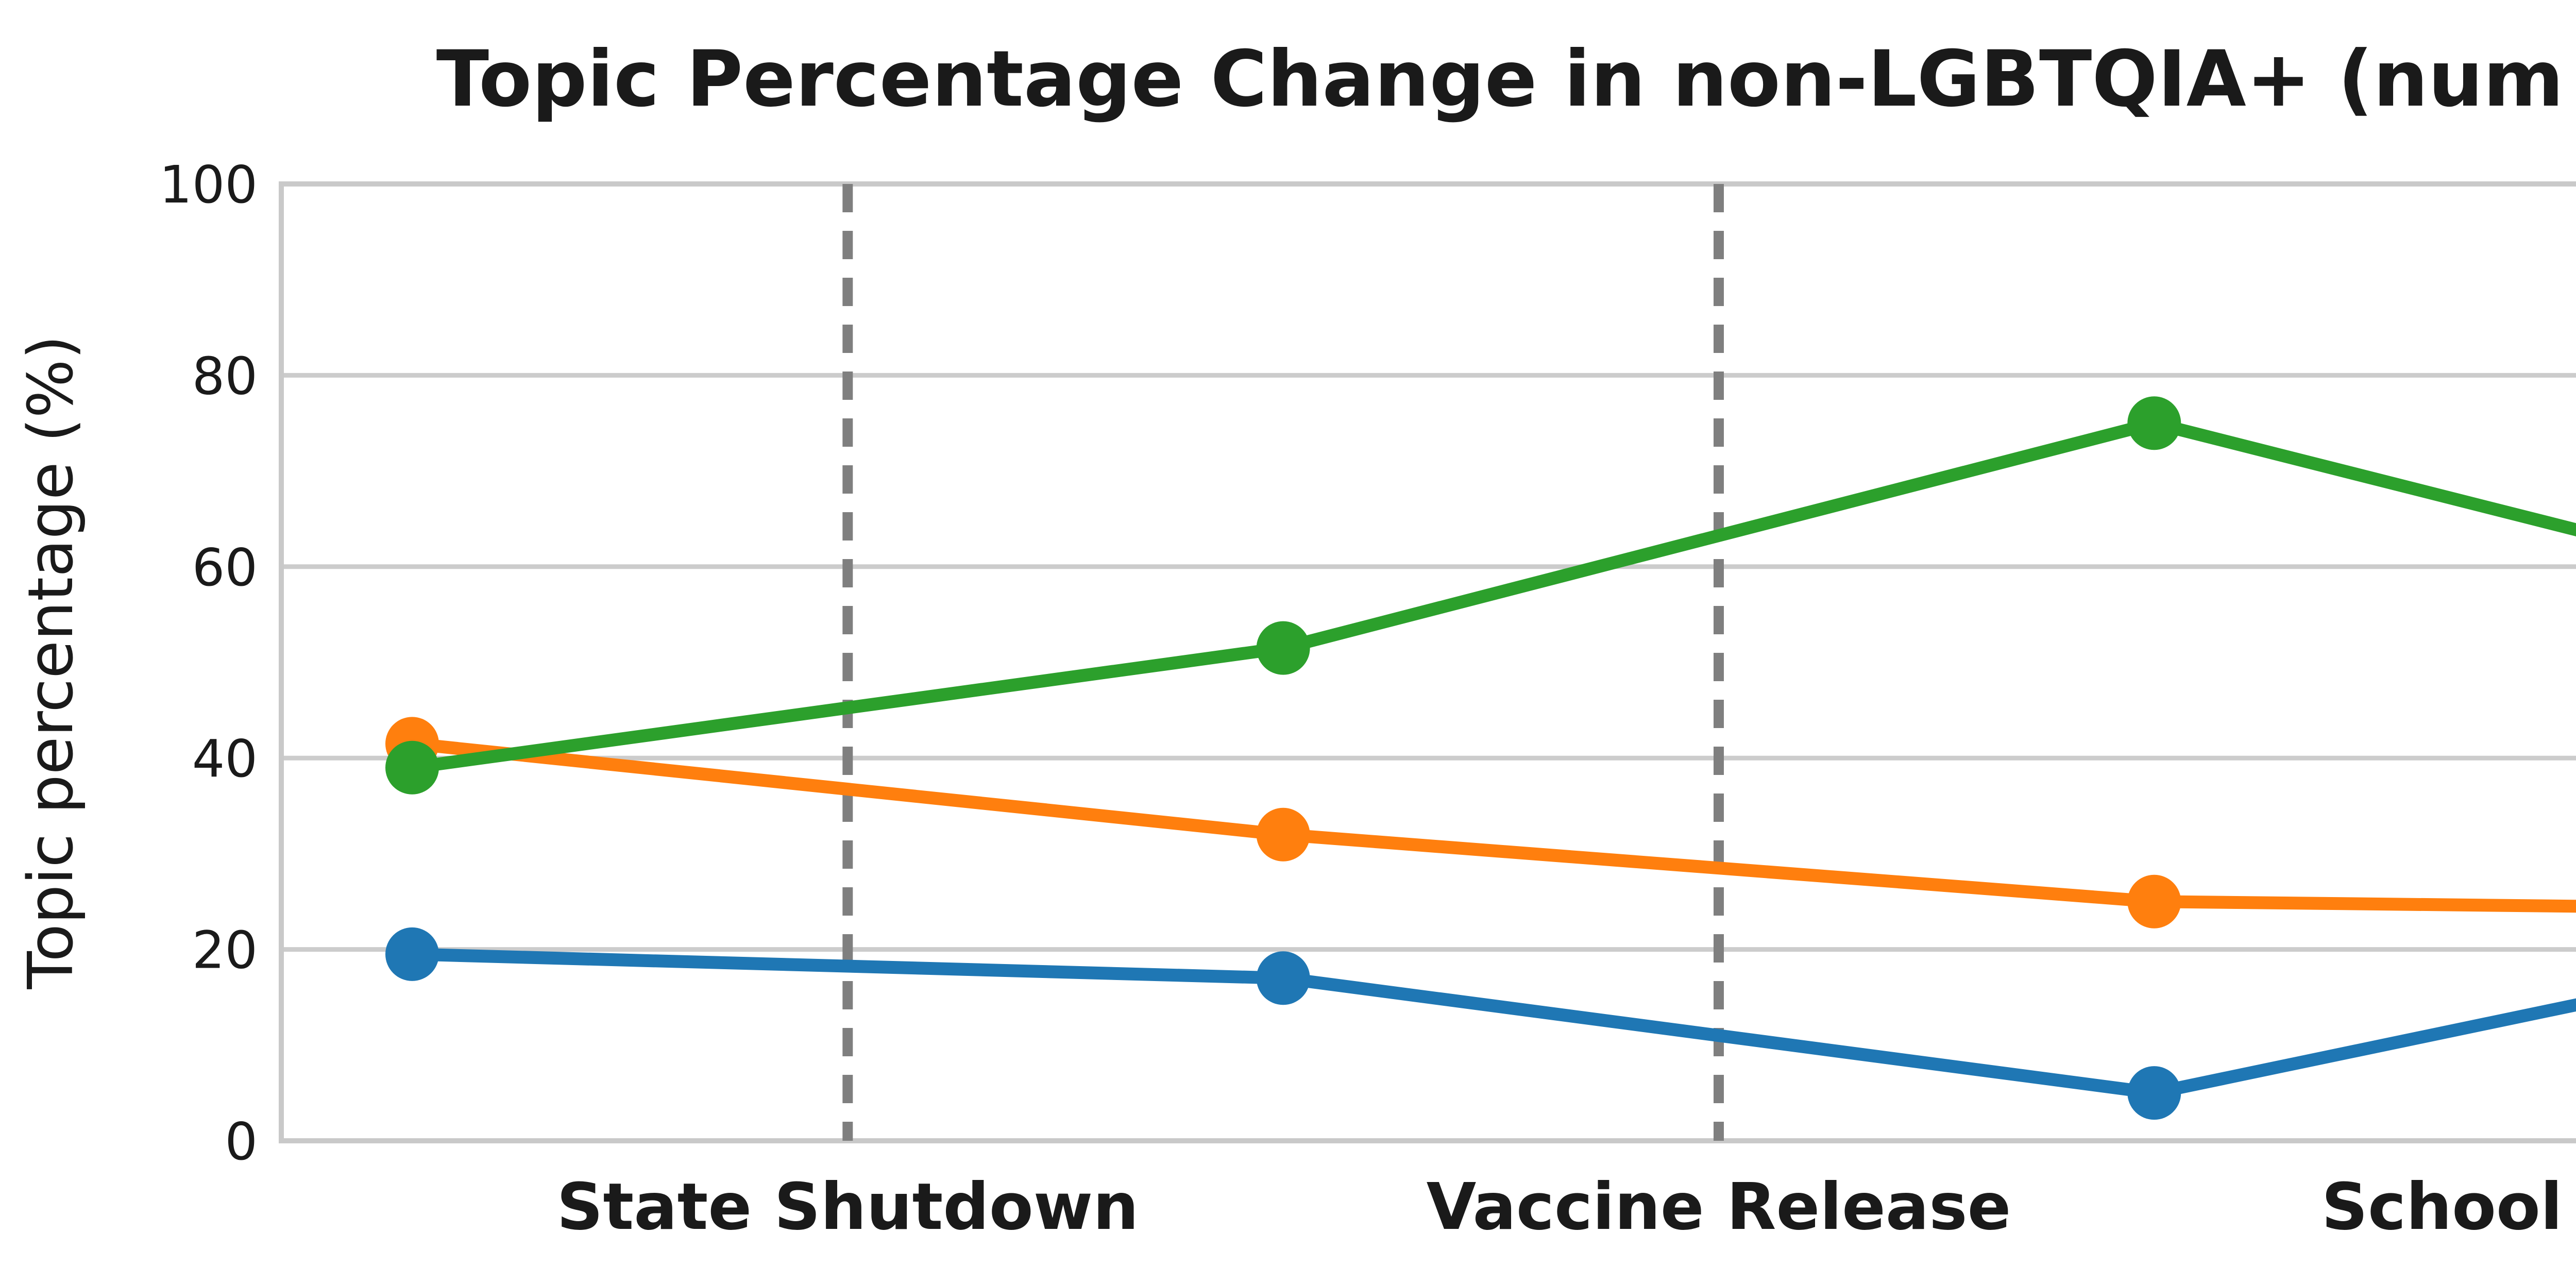  What do you see at coordinates (51, 662) in the screenshot?
I see `y-axis-label: Topic percentage (%)` at bounding box center [51, 662].